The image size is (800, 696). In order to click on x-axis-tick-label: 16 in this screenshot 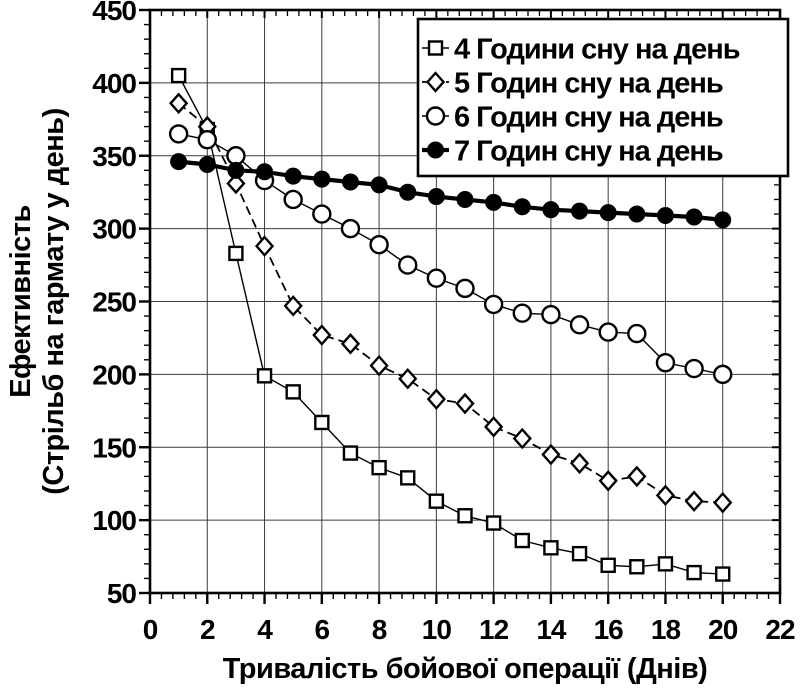, I will do `click(609, 629)`.